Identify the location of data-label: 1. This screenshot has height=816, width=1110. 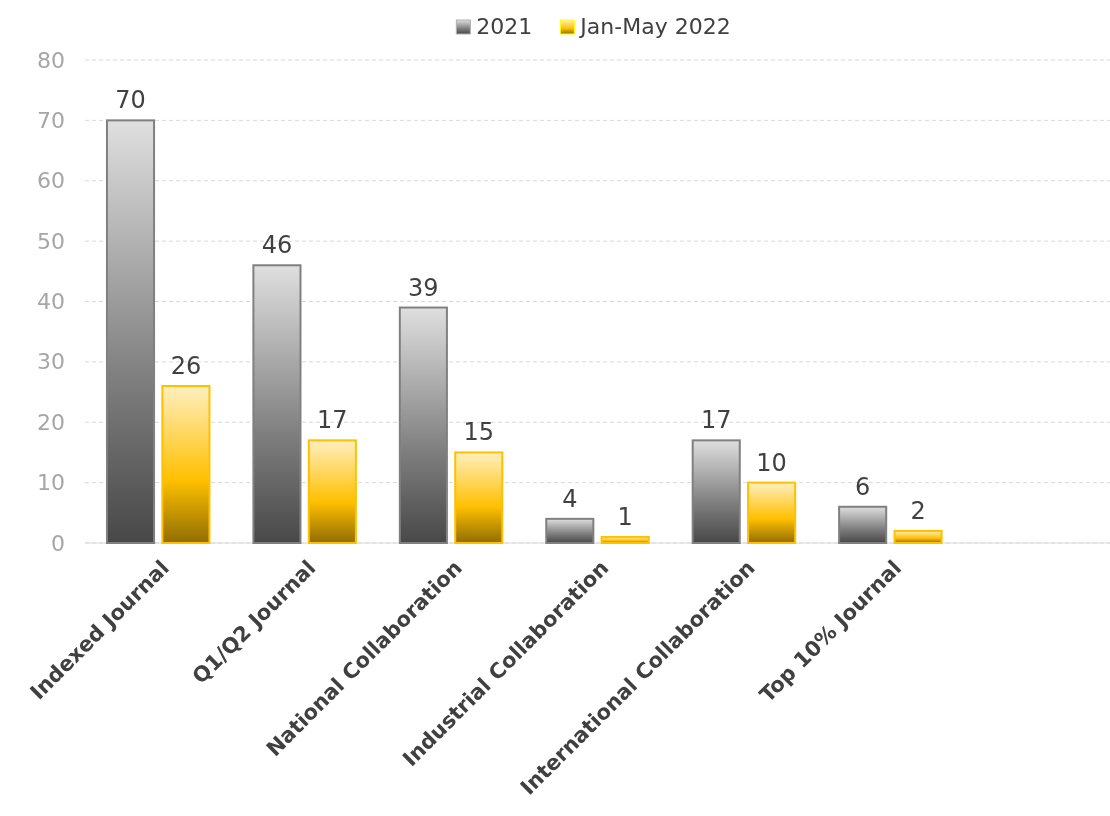
(625, 516).